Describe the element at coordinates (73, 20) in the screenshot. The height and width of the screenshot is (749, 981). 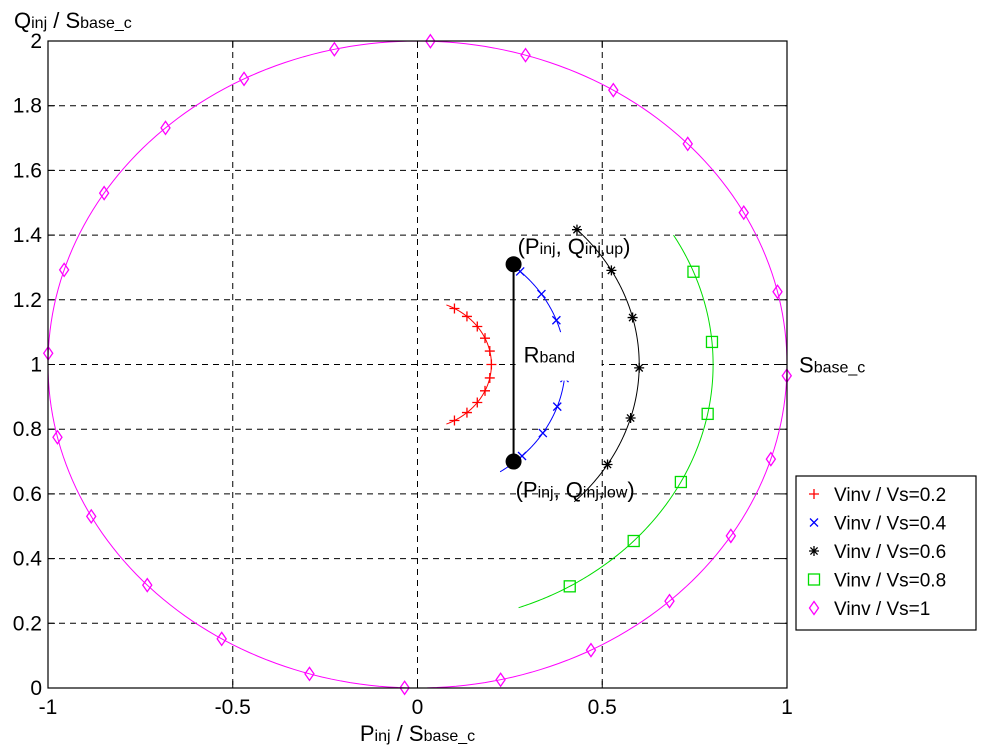
I see `y-axis-label: Qinj / Sbase_c` at that location.